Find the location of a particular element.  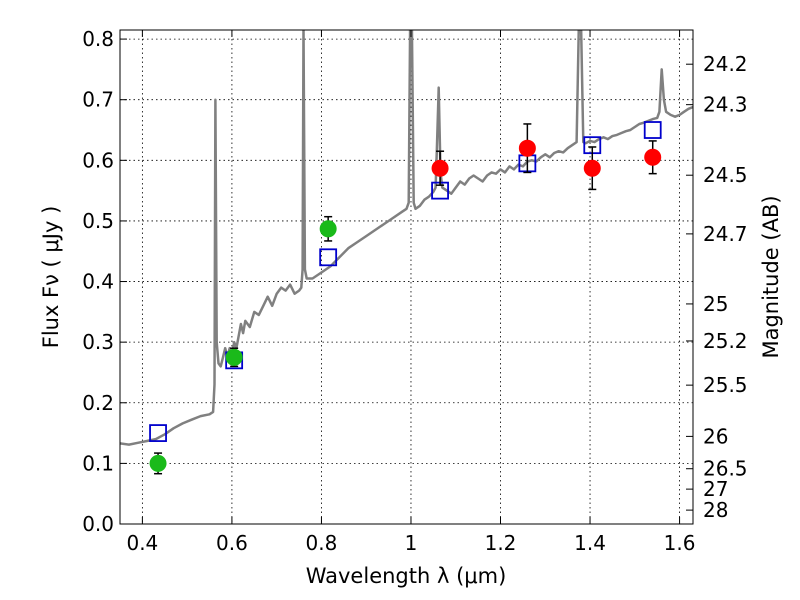

magnitude-tick-label: 28 is located at coordinates (715, 510).